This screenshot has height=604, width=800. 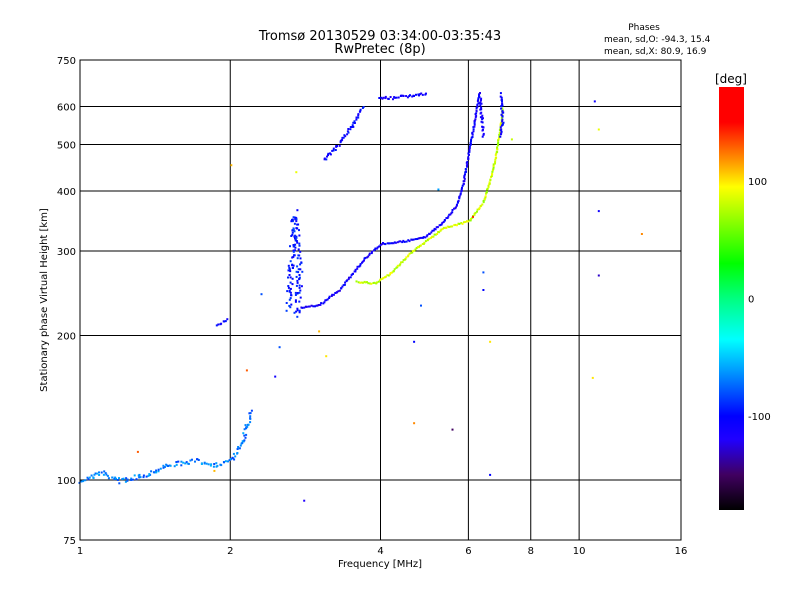 What do you see at coordinates (759, 300) in the screenshot?
I see `colorbar-ticks: 100 0 -100` at bounding box center [759, 300].